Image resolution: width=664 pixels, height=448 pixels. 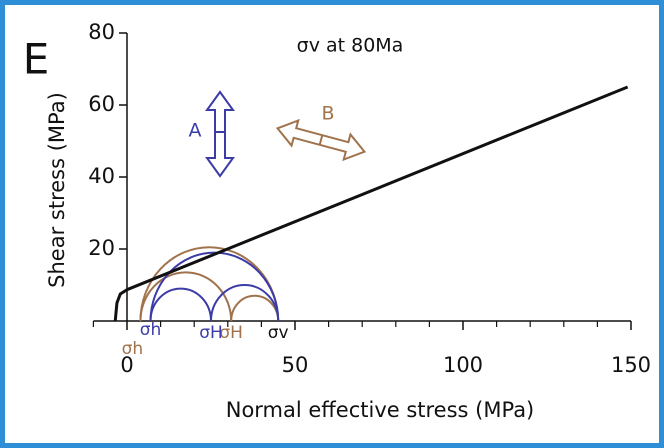 I want to click on x-tick-label: 150, so click(x=631, y=365).